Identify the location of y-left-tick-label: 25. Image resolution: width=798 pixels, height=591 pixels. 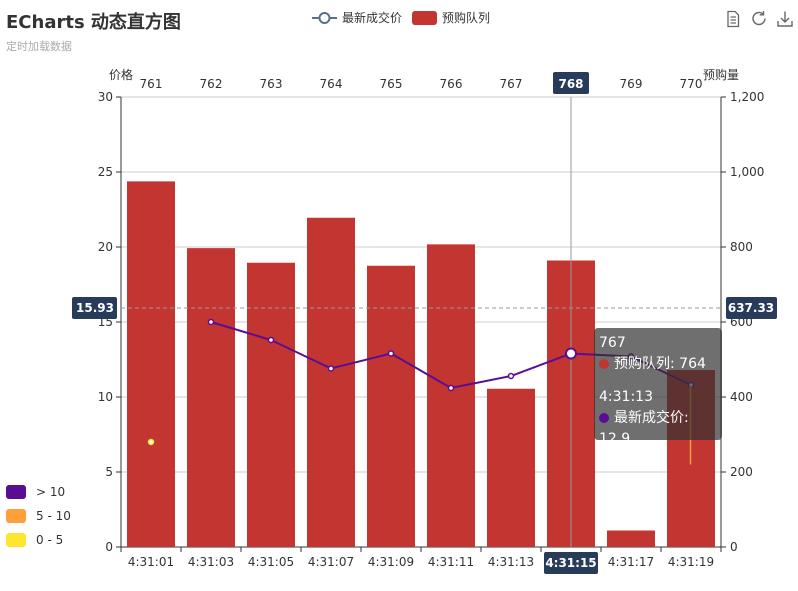
(105, 172).